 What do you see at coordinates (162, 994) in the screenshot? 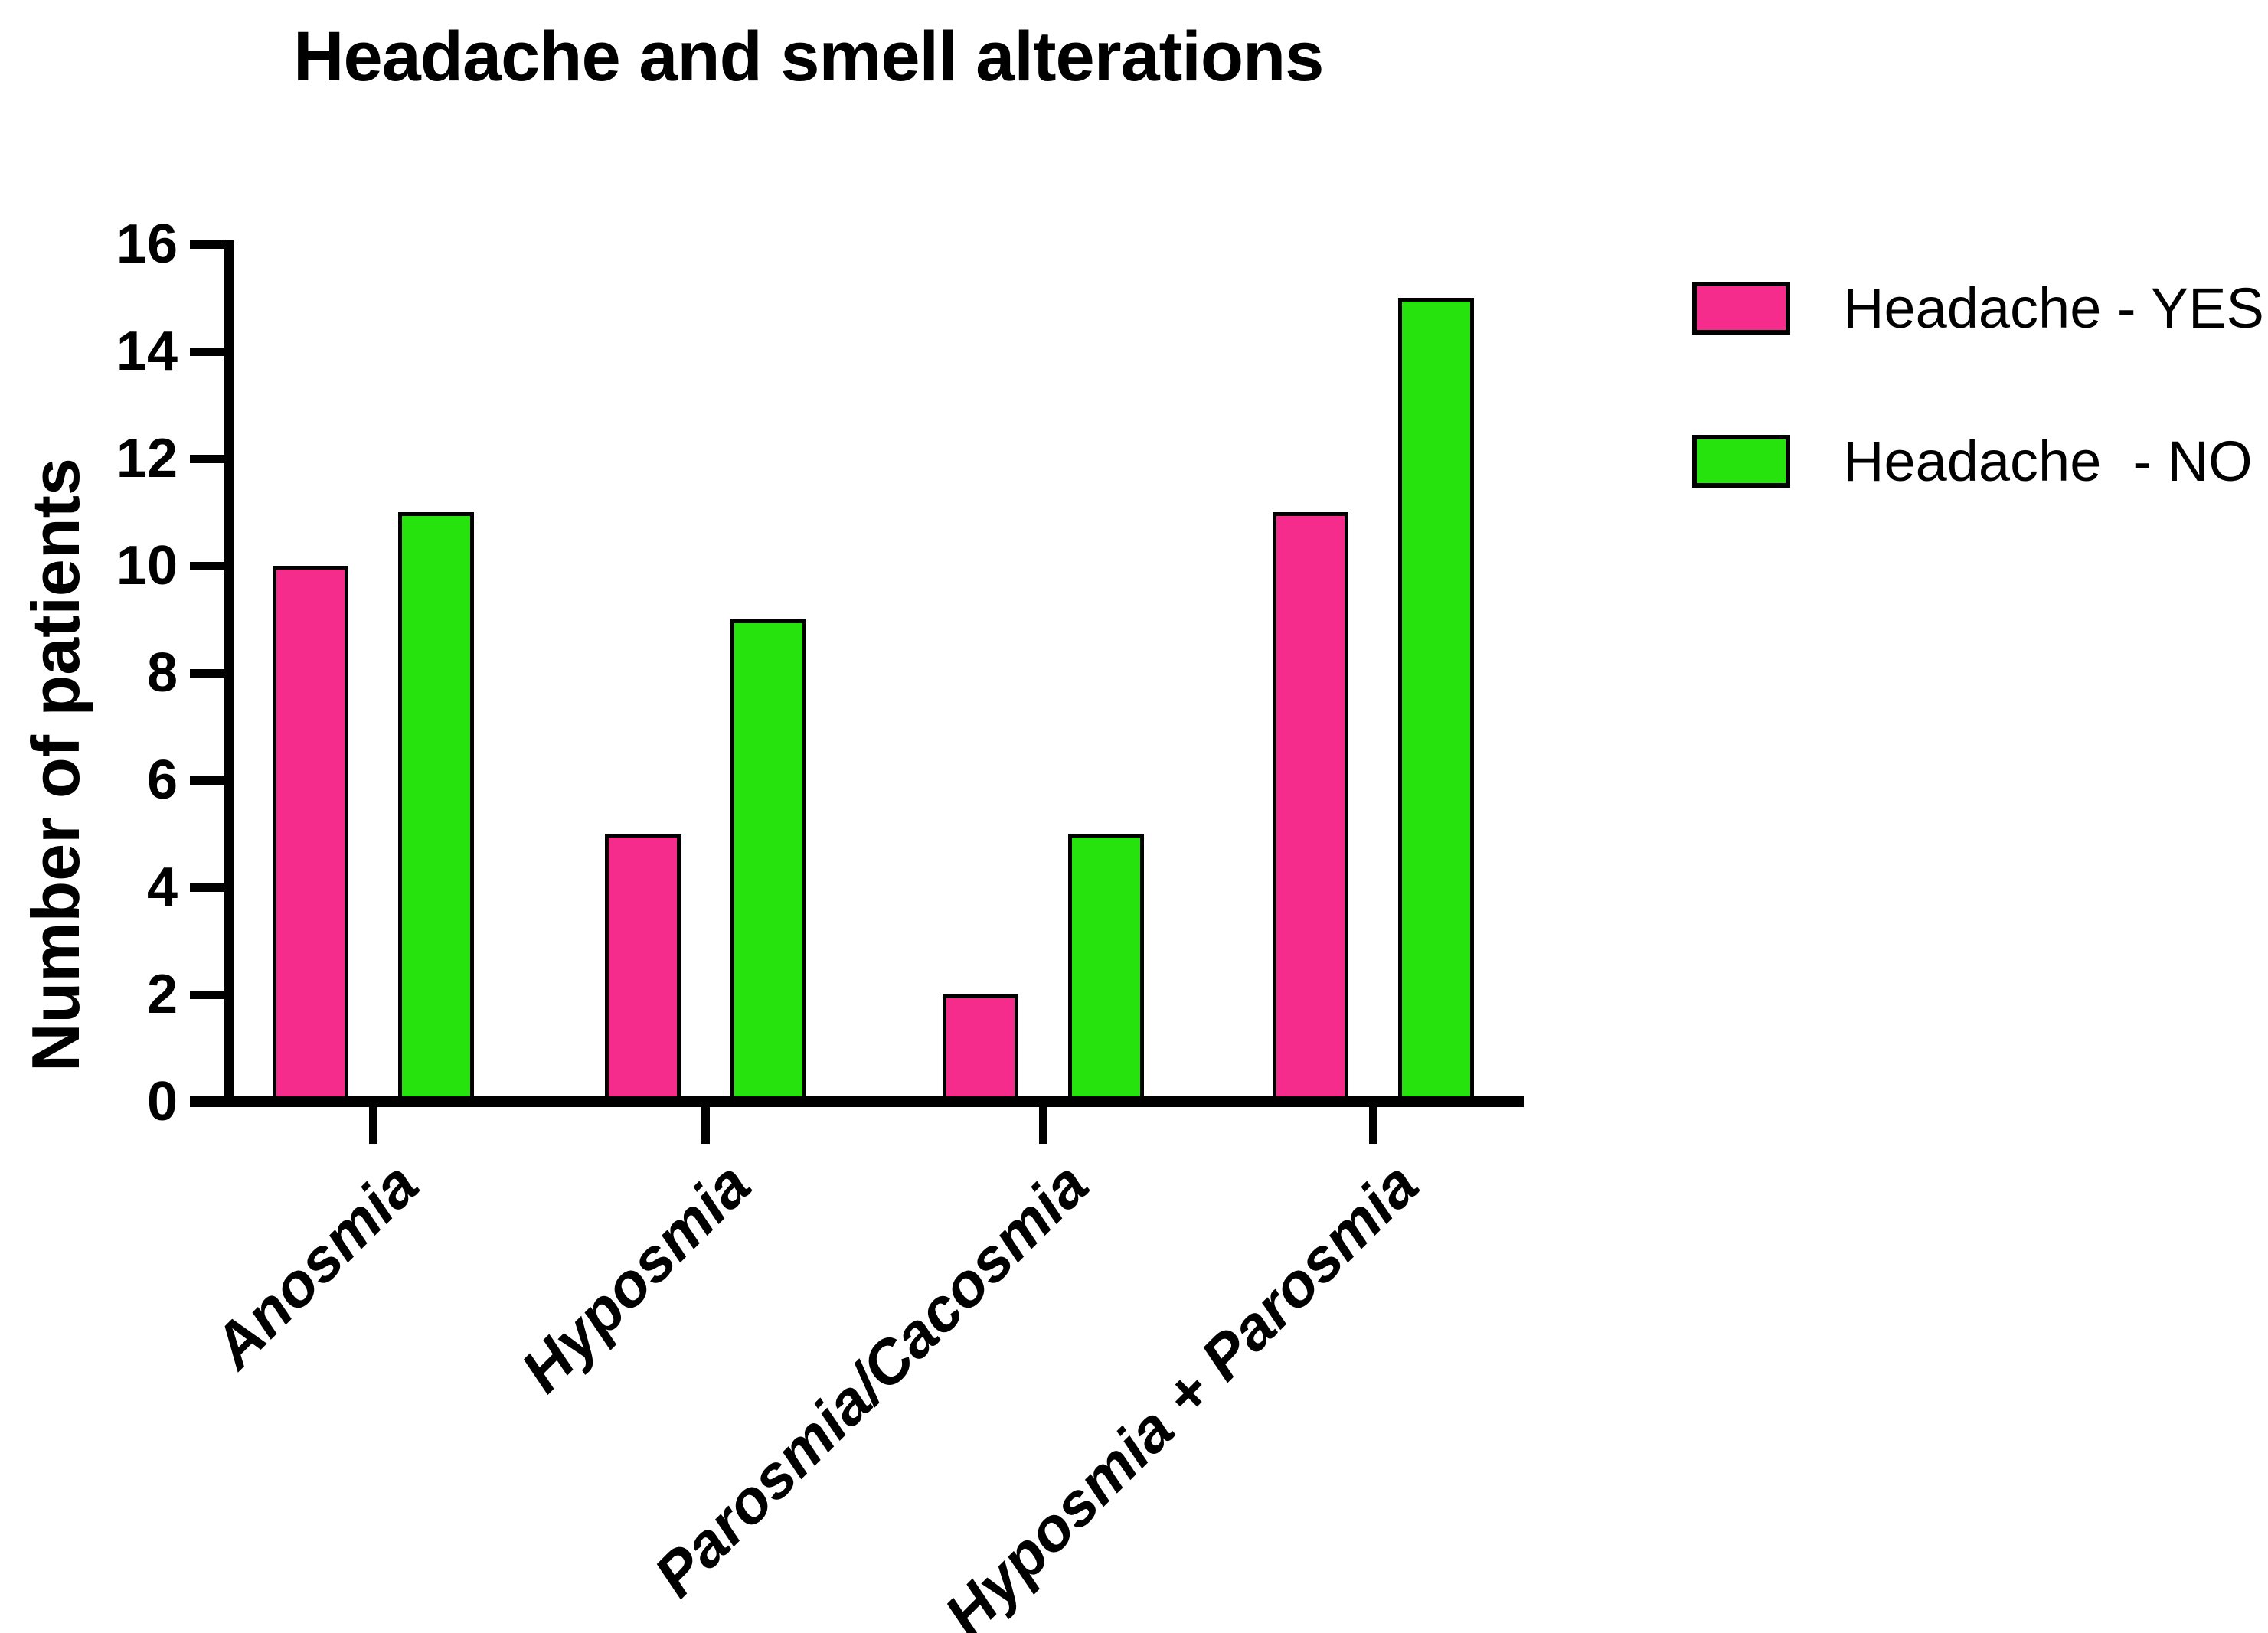
I see `y-tick-label: 2` at bounding box center [162, 994].